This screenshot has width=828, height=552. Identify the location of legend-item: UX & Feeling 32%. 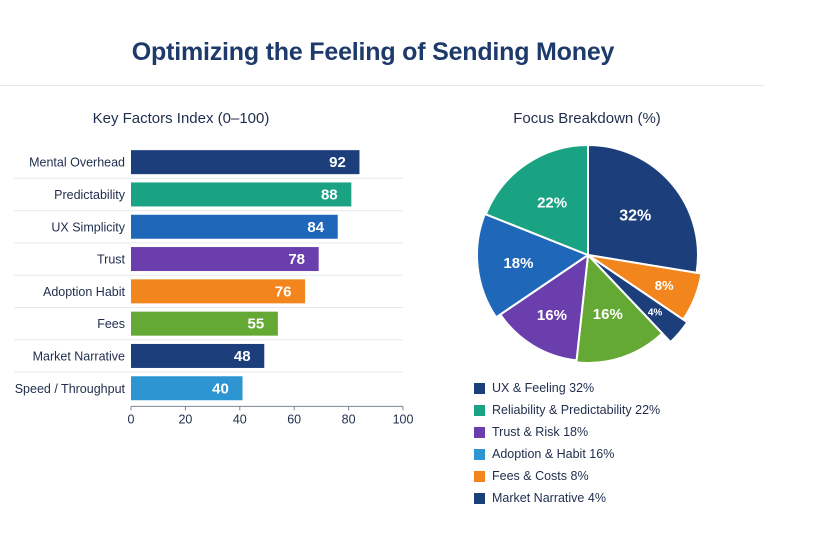
(567, 388).